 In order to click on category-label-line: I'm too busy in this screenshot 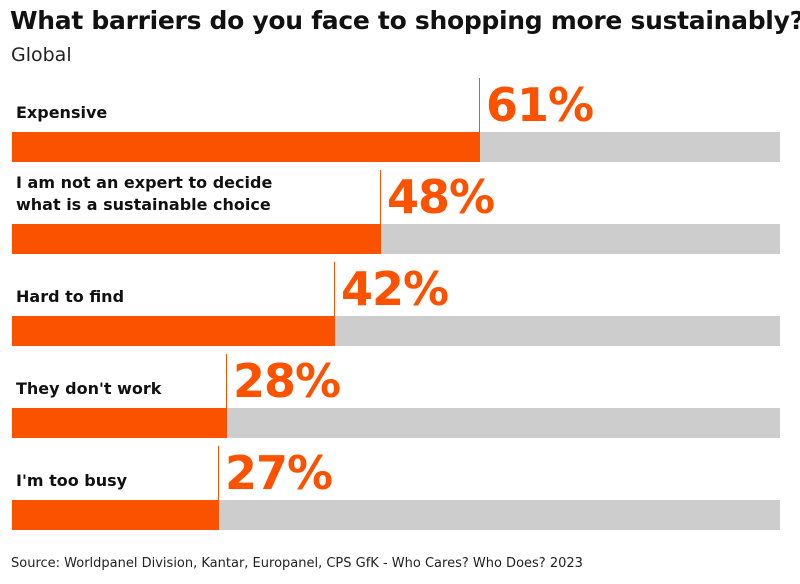, I will do `click(72, 480)`.